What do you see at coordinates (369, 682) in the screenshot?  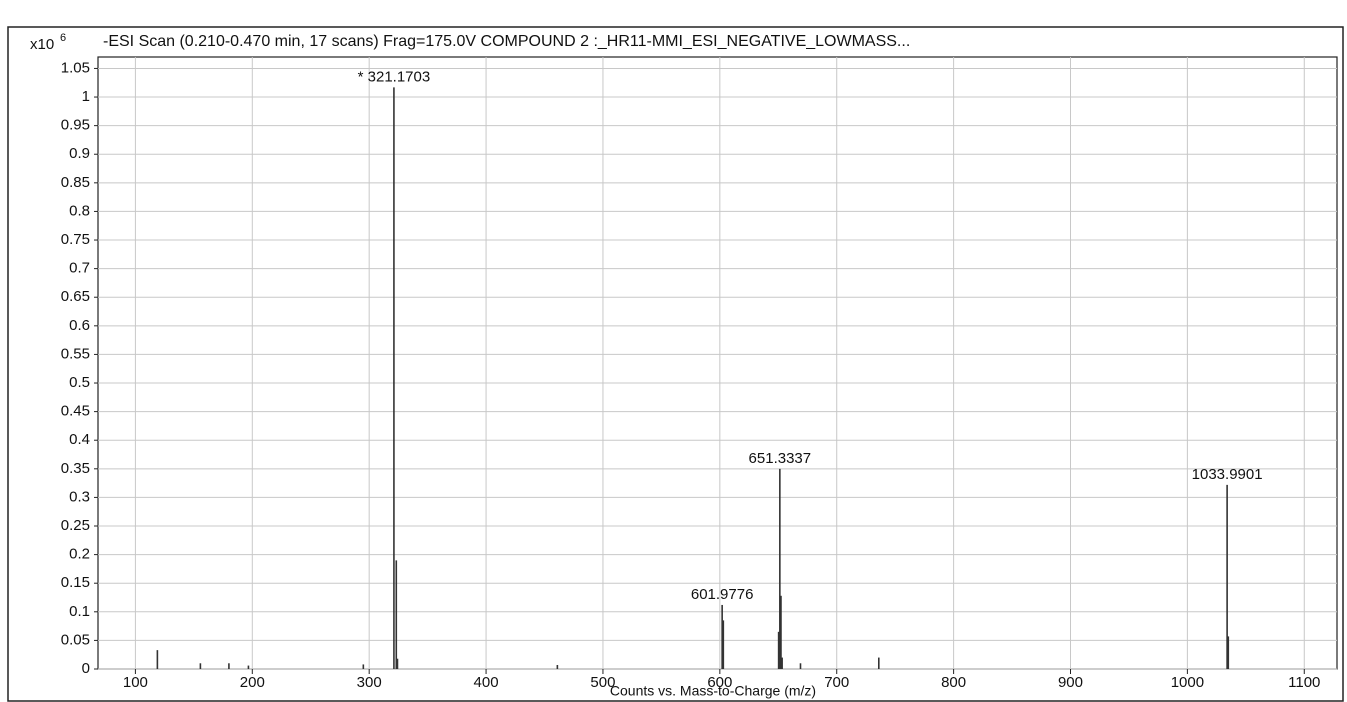 I see `x-tick-label: 300` at bounding box center [369, 682].